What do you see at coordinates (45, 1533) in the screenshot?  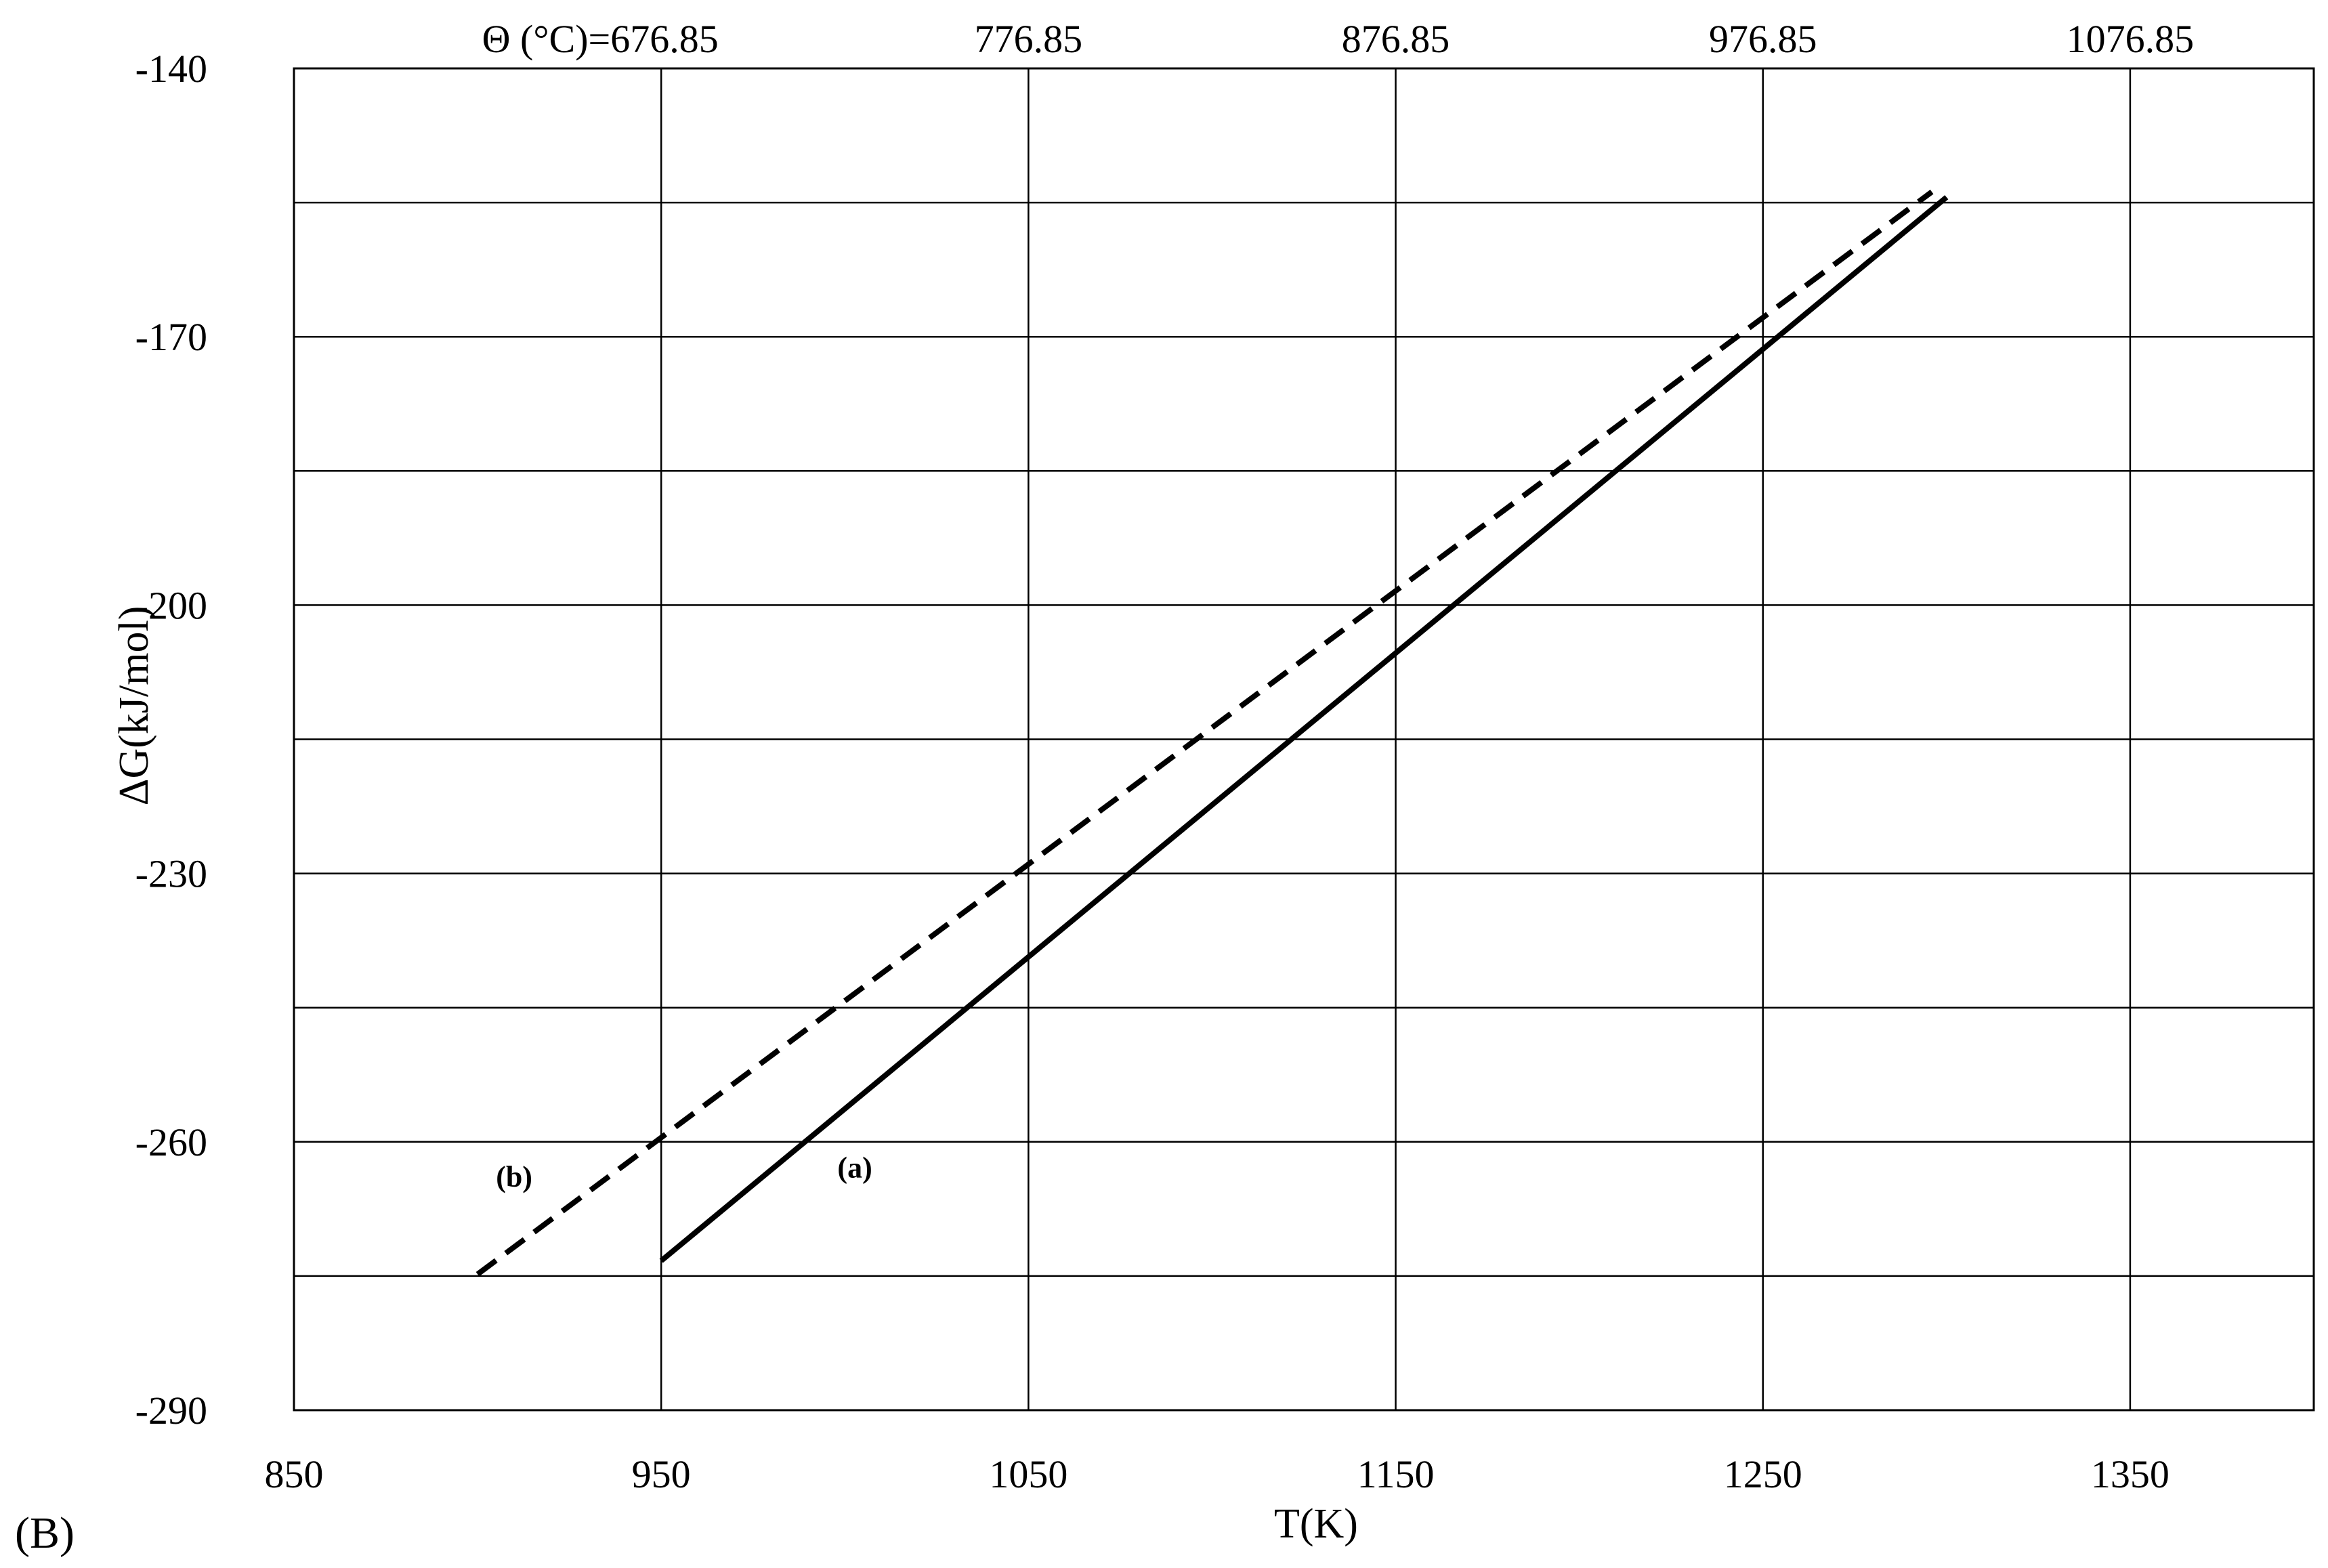 I see `panel-label: (B)` at bounding box center [45, 1533].